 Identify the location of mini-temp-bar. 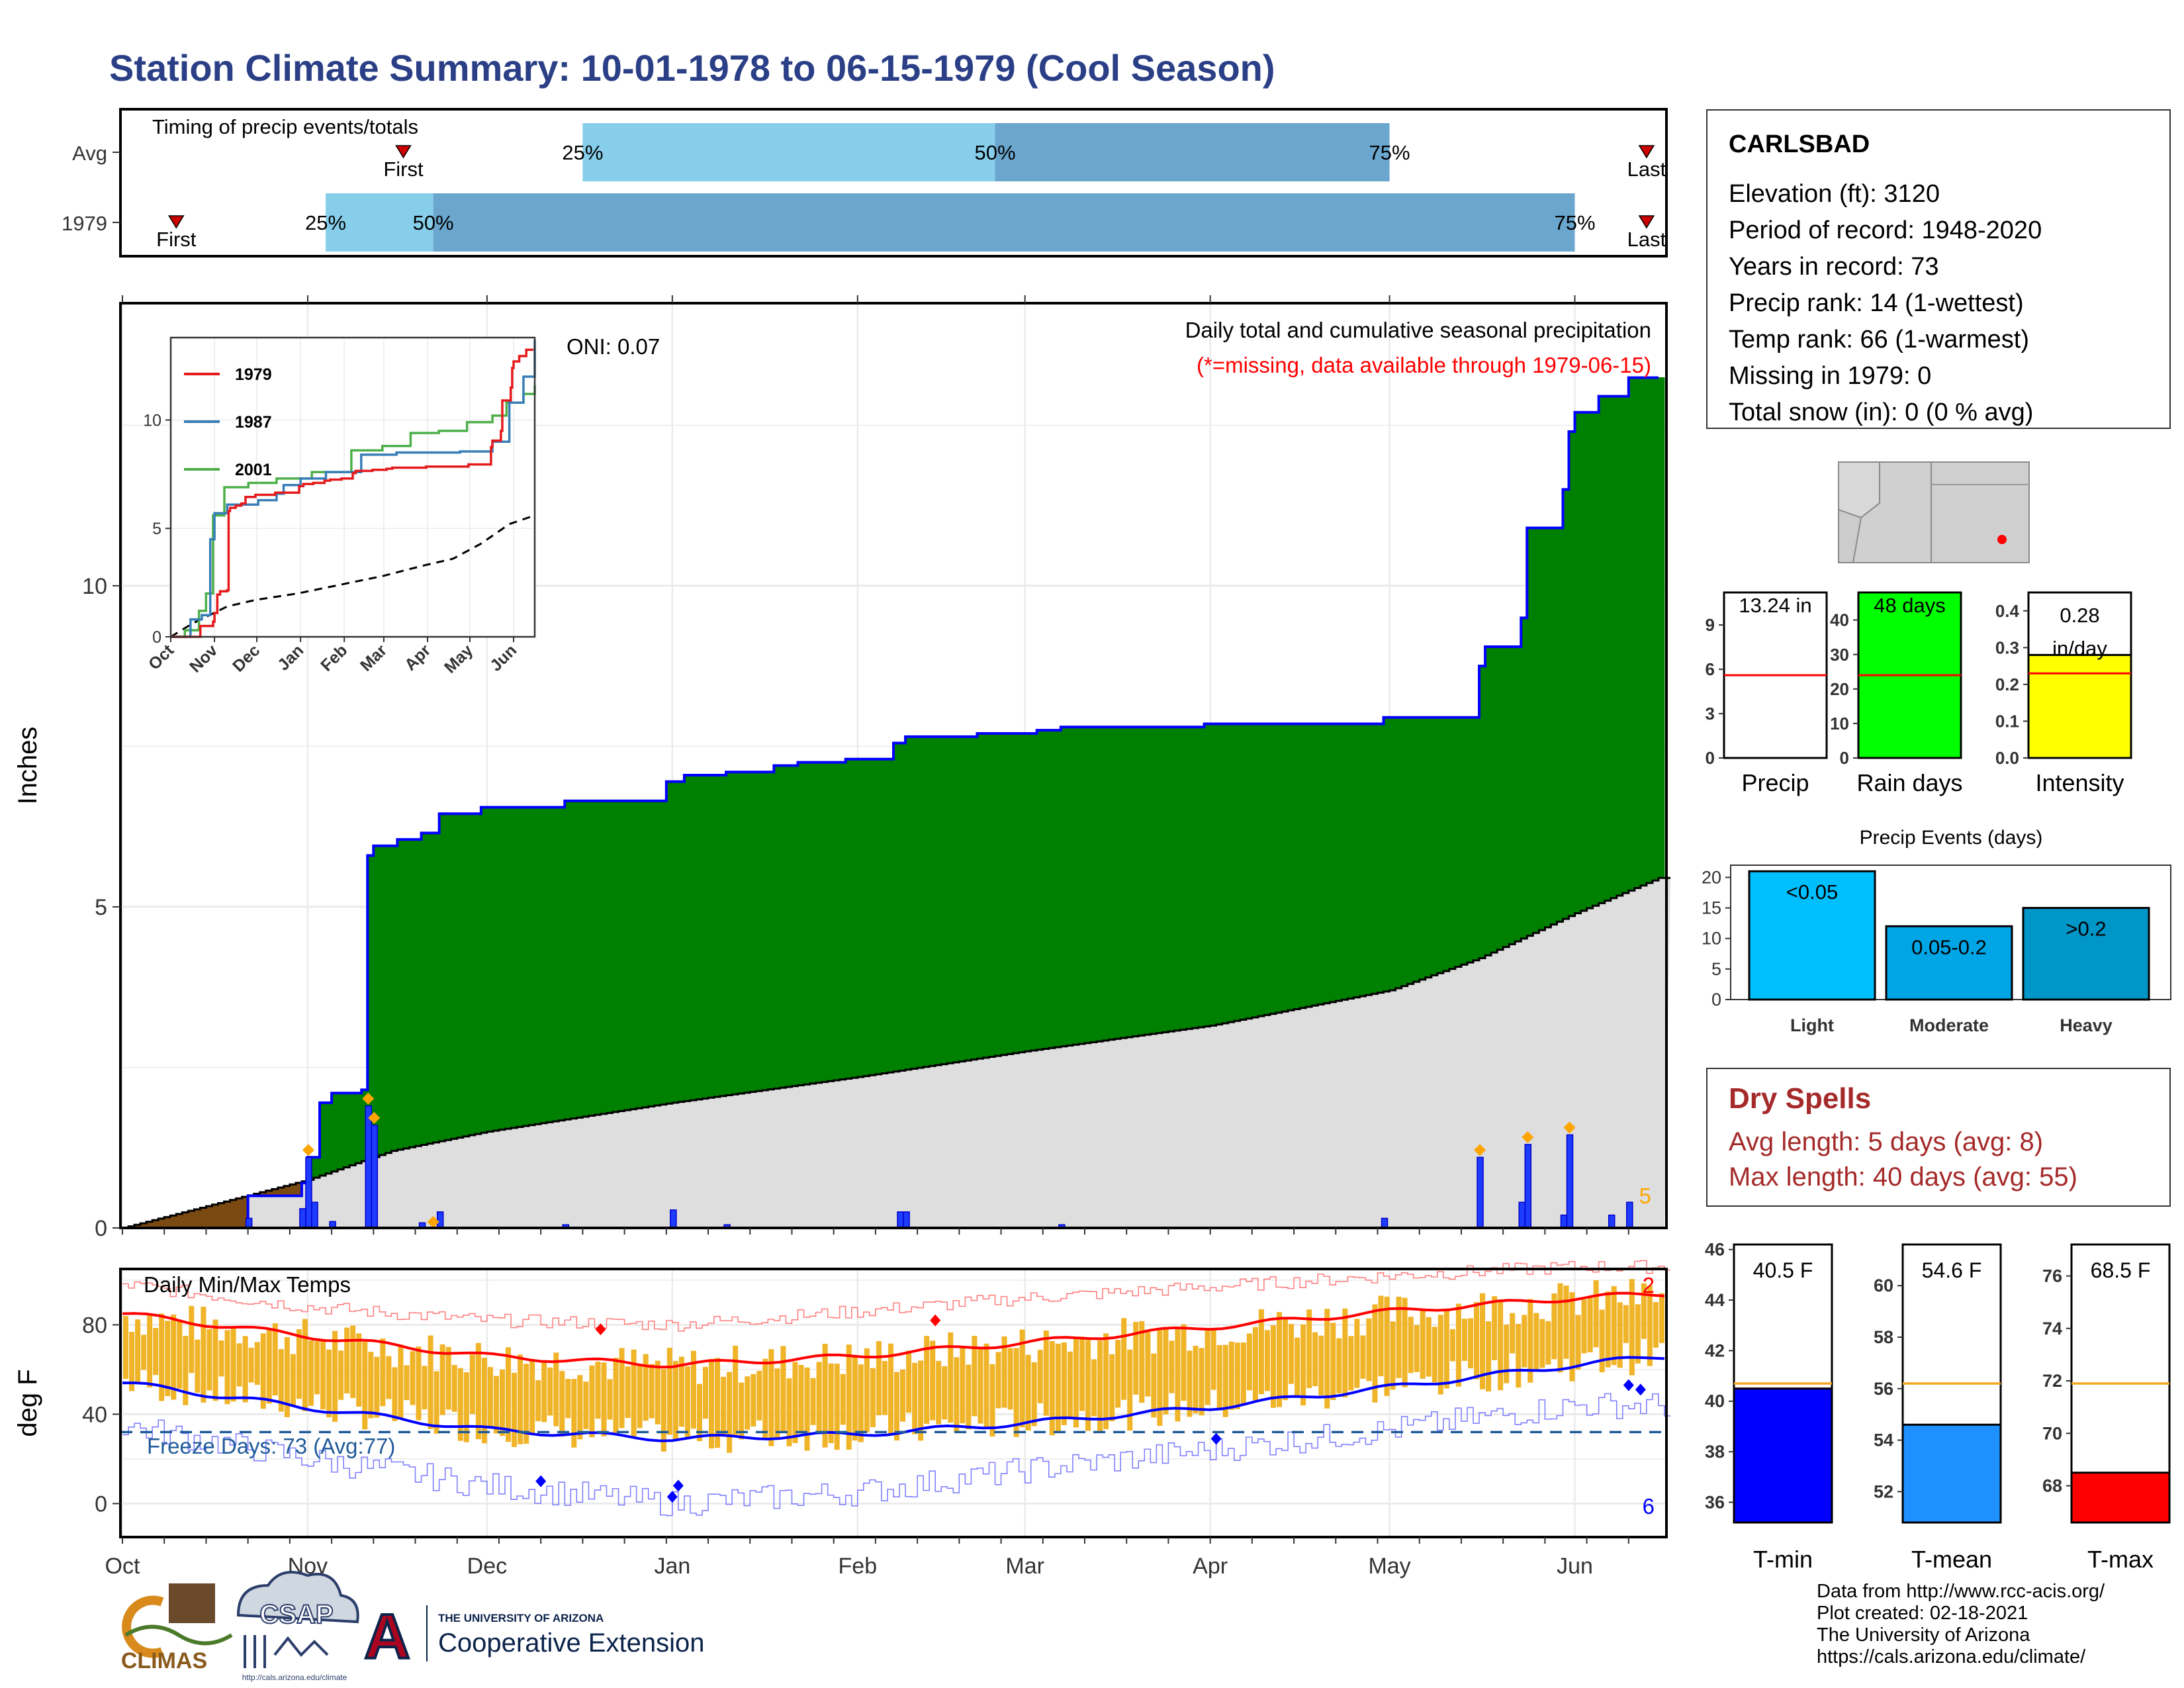
(1783, 1455).